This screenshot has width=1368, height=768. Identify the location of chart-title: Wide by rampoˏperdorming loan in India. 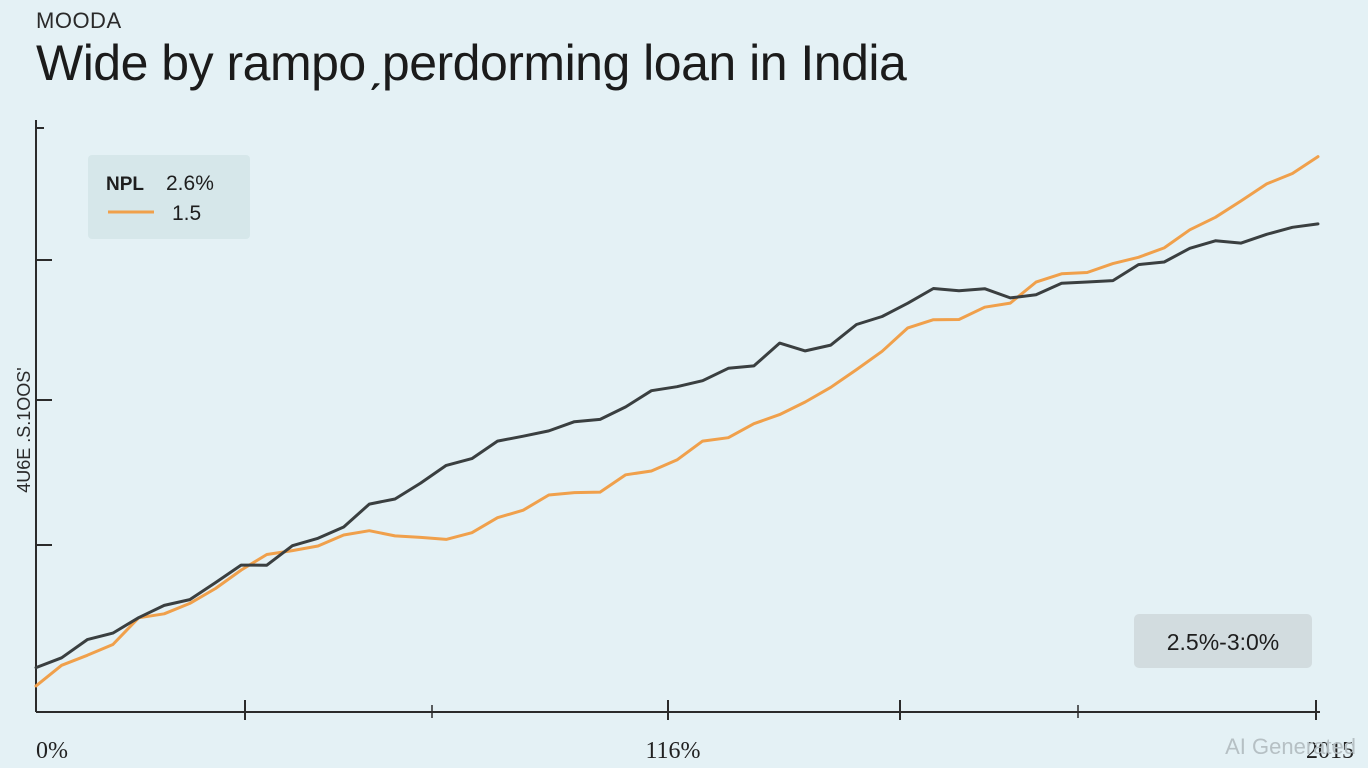
(471, 63).